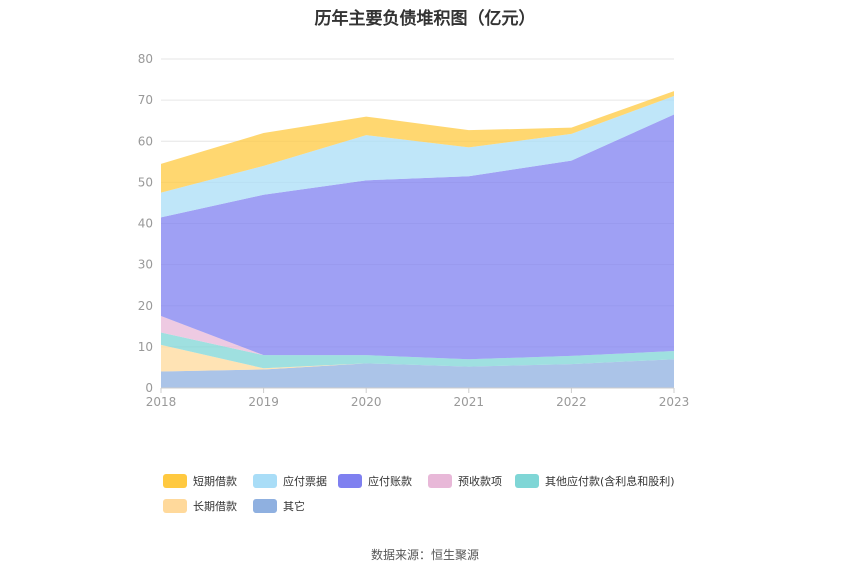  I want to click on y-tick-label: 0, so click(149, 388).